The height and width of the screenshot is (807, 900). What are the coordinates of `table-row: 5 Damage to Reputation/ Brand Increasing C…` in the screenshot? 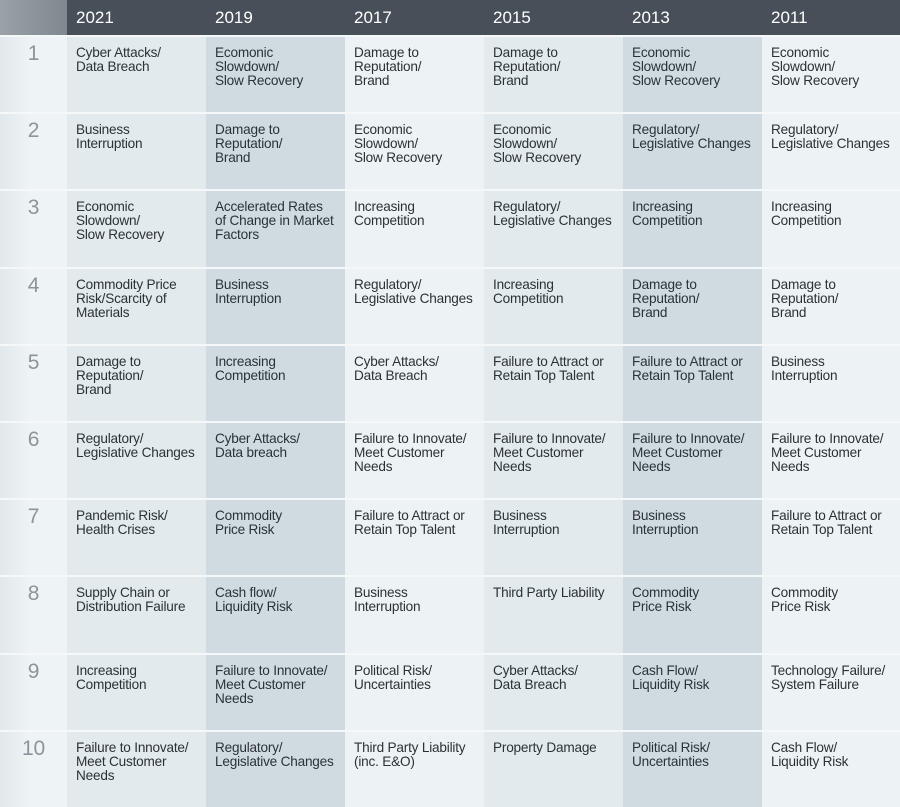 It's located at (450, 382).